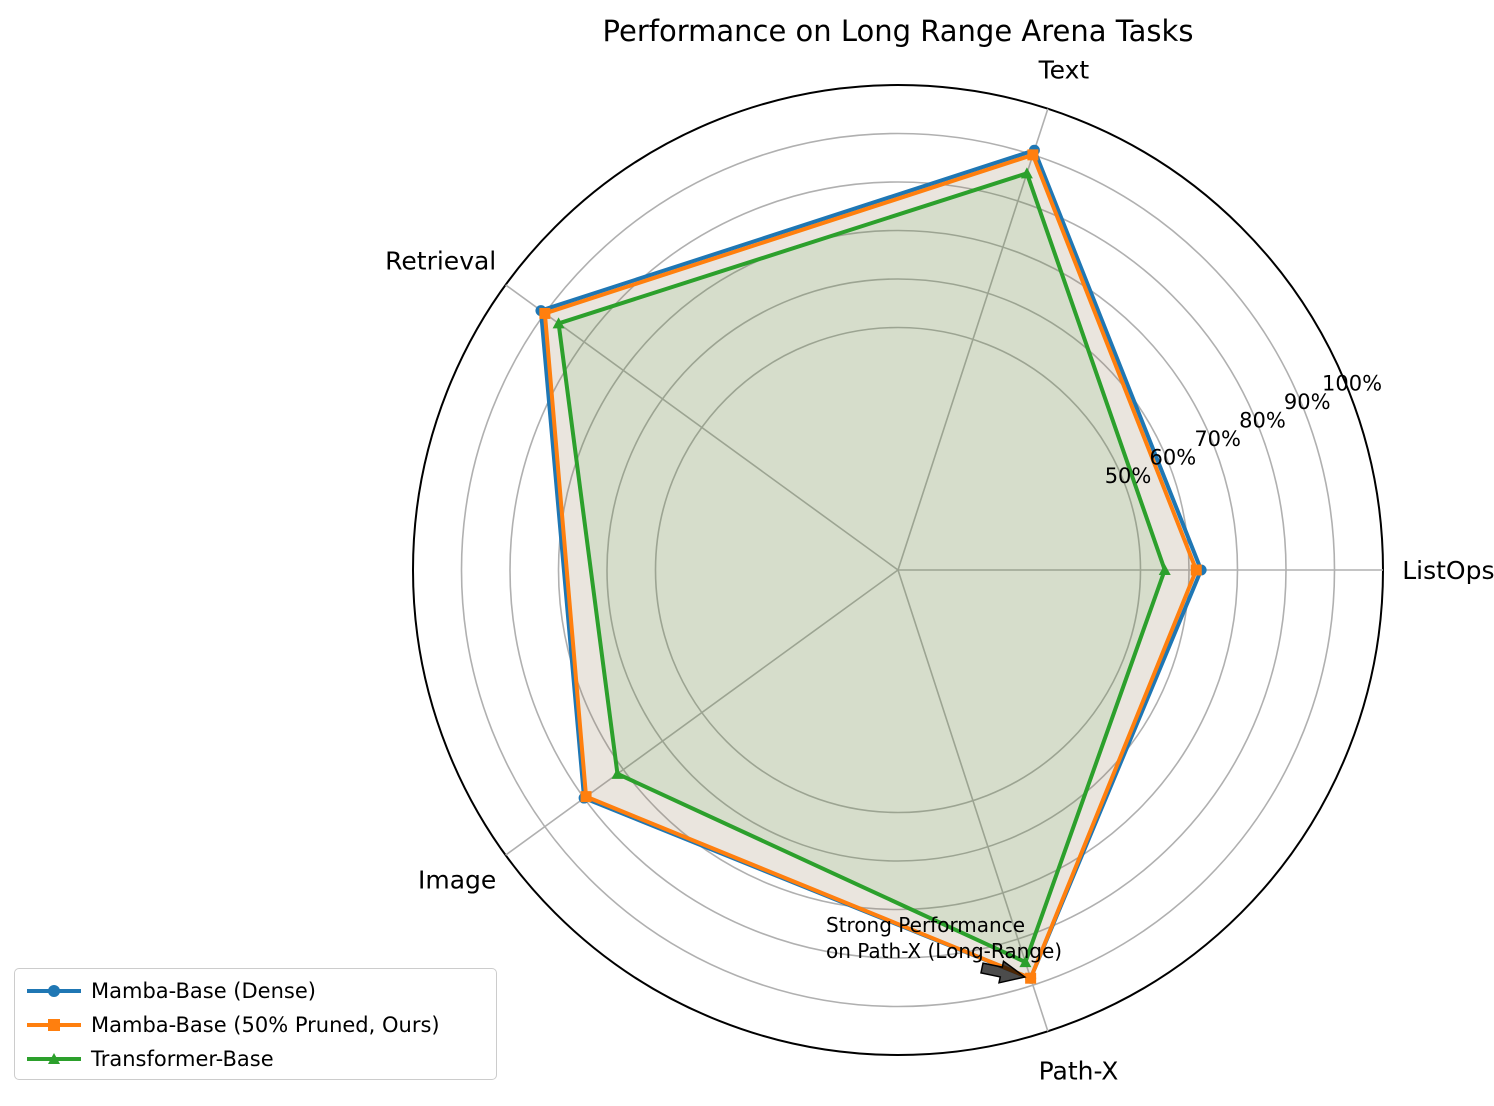  What do you see at coordinates (944, 951) in the screenshot?
I see `annotation-text: on Path-X (Long-Range)` at bounding box center [944, 951].